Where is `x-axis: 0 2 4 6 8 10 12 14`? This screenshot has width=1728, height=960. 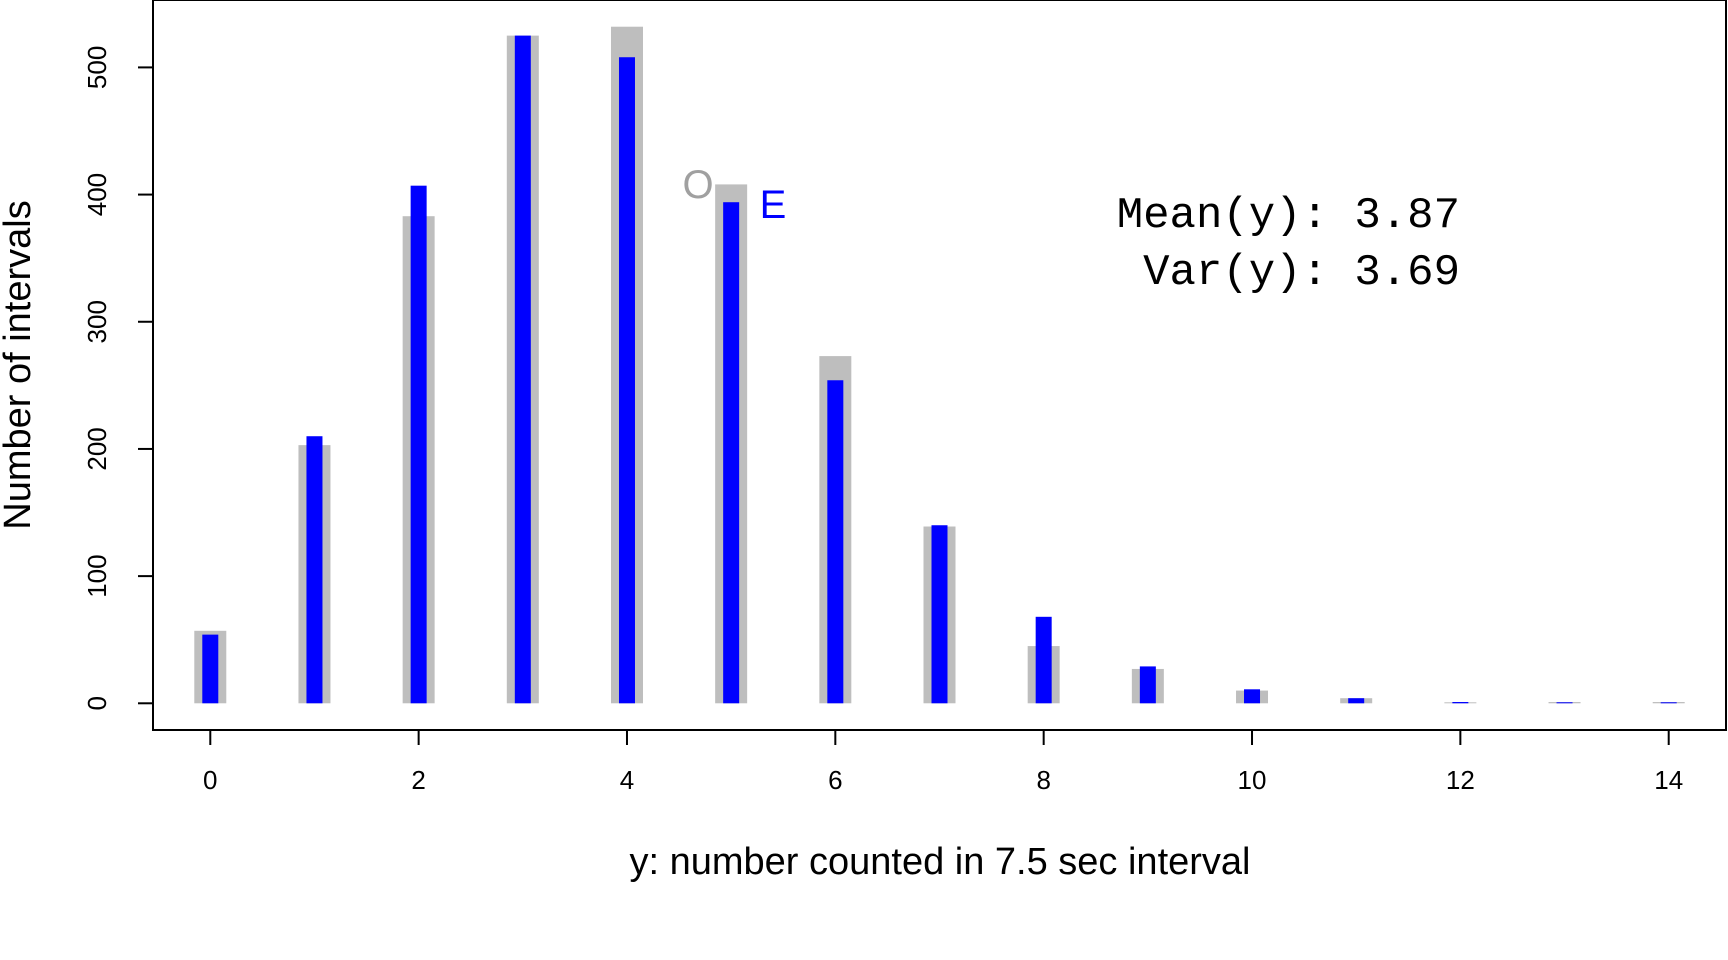
x-axis: 0 2 4 6 8 10 12 14 is located at coordinates (943, 762).